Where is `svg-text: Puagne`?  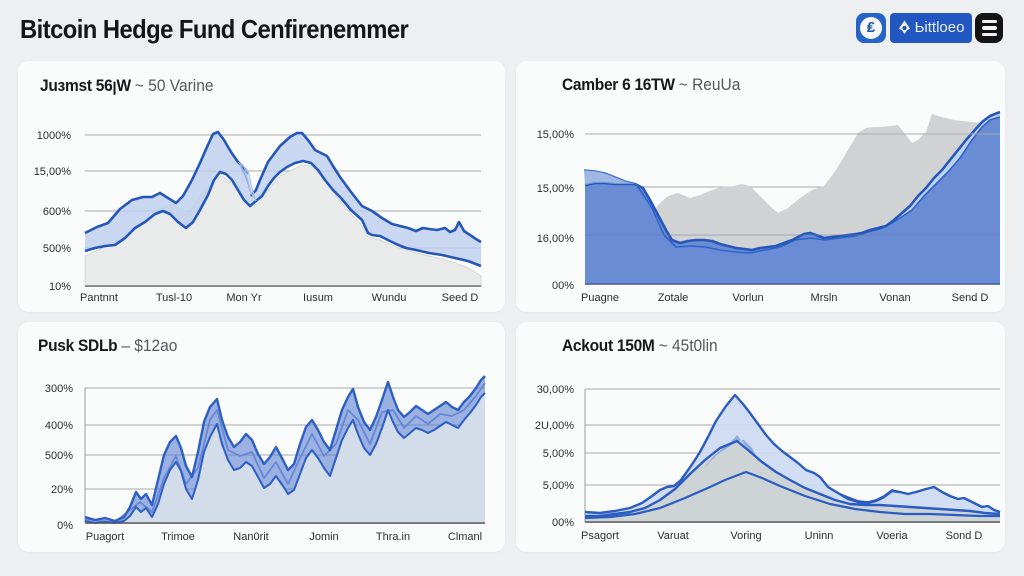
svg-text: Puagne is located at coordinates (600, 298).